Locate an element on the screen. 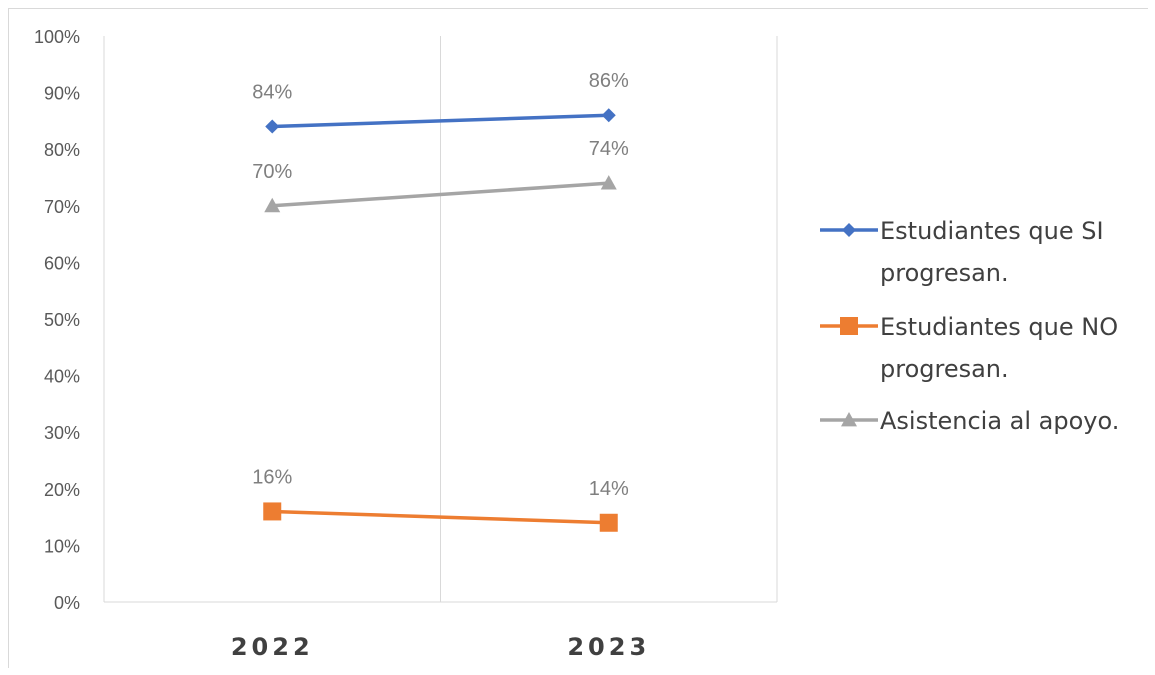 The height and width of the screenshot is (675, 1155). y-tick-label: 100% is located at coordinates (57, 37).